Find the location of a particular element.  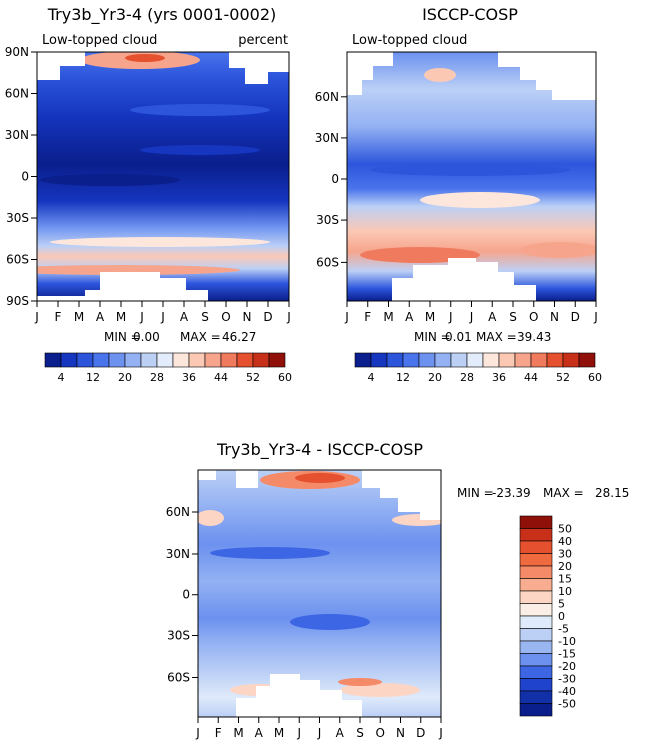

colorbar-label: -15 is located at coordinates (567, 654).